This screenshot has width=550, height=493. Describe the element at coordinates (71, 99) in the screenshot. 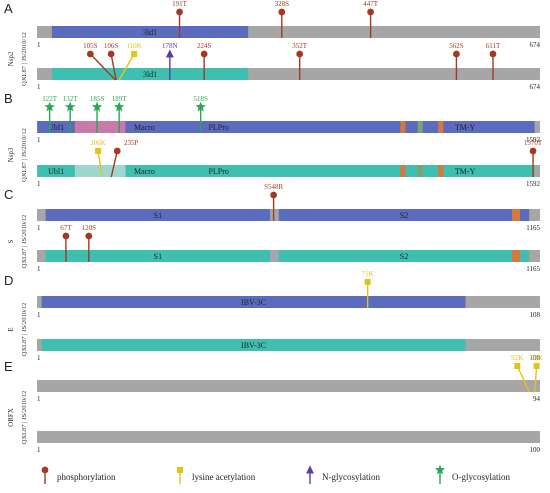

I see `site-label: 132T` at that location.